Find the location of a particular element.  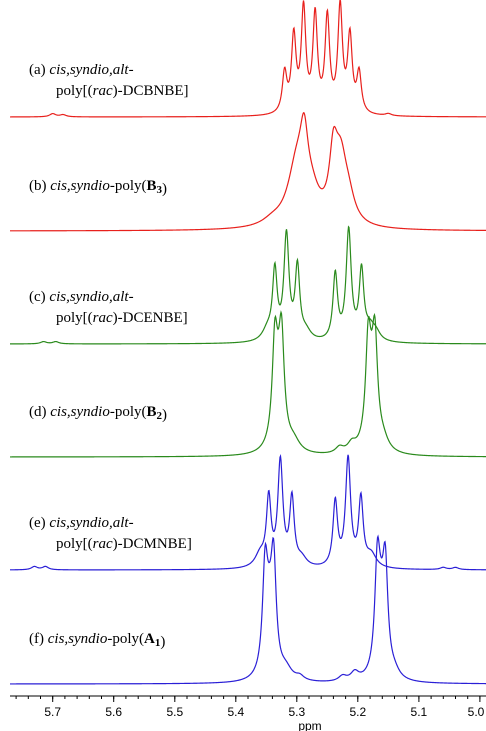

trace-label-d-line-1: (d) cis,syndio-poly(B2) is located at coordinates (98, 413).